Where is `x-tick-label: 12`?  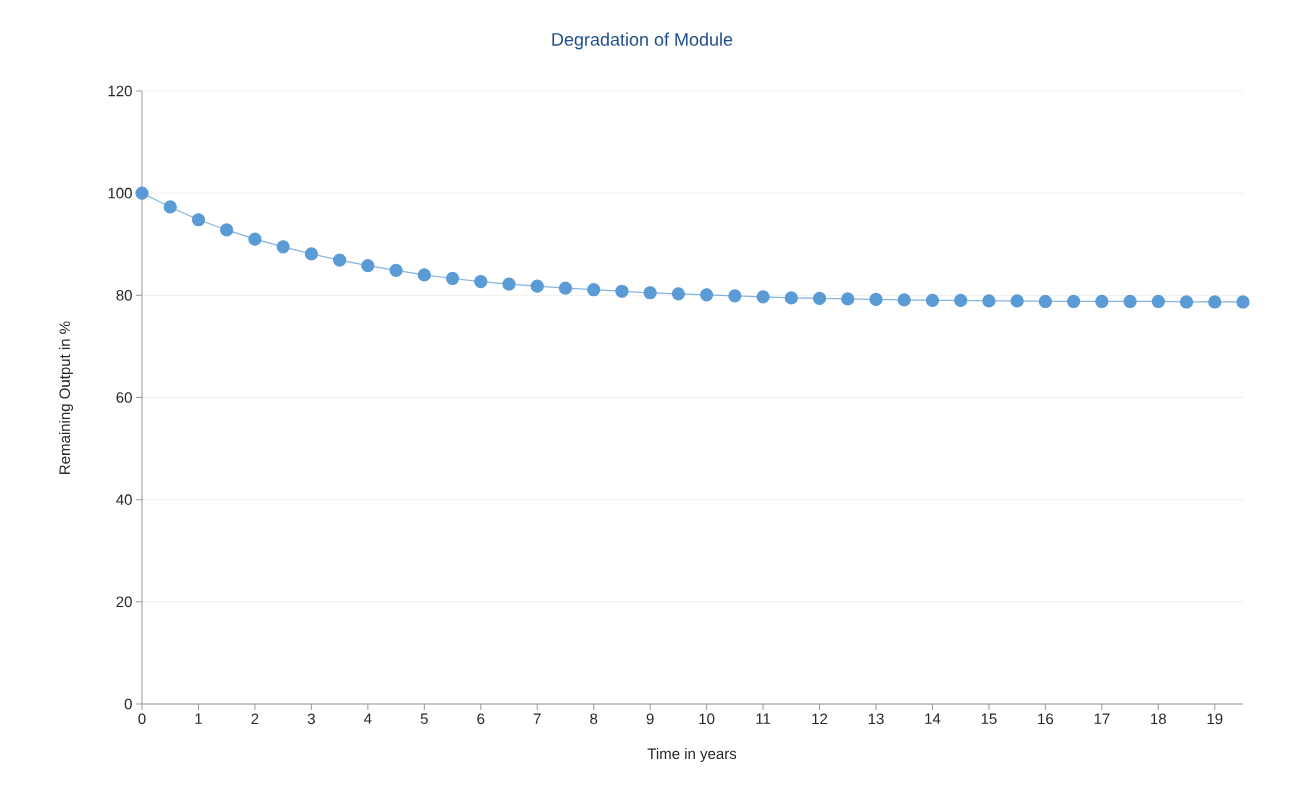
x-tick-label: 12 is located at coordinates (820, 719).